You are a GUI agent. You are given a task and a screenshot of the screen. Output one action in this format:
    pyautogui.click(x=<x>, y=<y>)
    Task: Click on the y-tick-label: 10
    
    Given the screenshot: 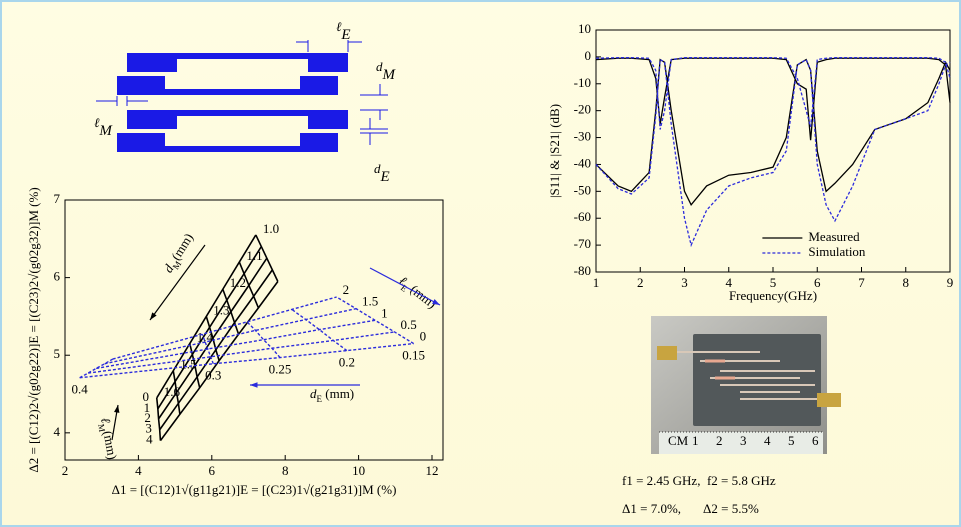 What is the action you would take?
    pyautogui.click(x=584, y=28)
    